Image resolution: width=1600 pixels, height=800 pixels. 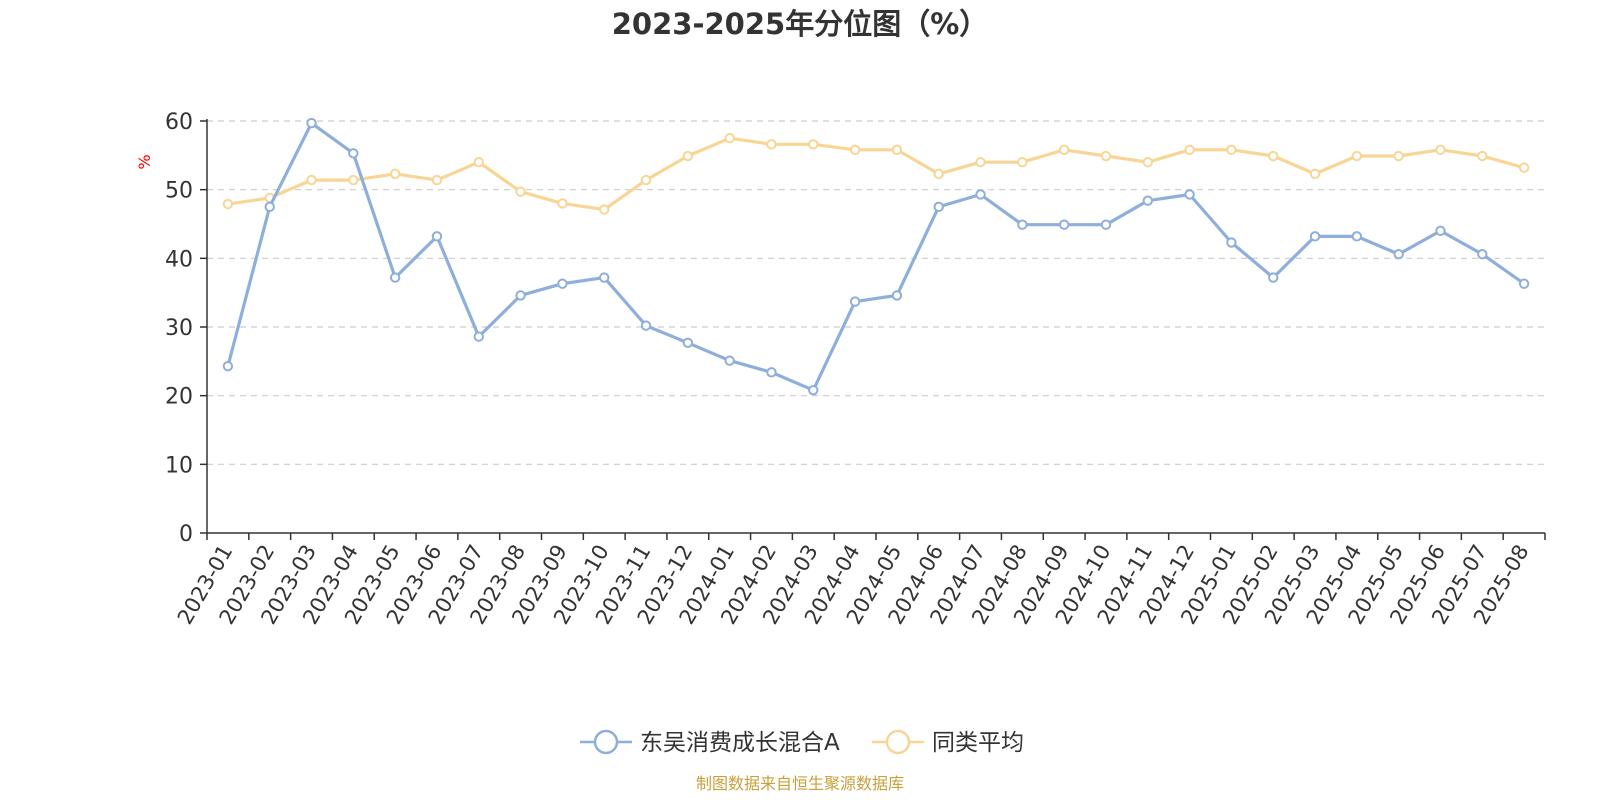 I want to click on y-tick-label: 20, so click(x=179, y=397).